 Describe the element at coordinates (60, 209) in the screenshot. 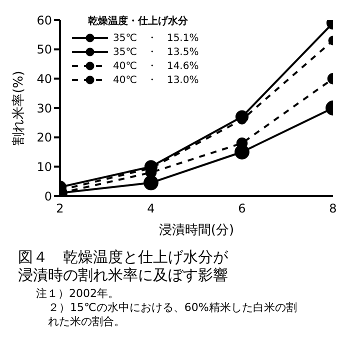

I see `x-tick-label: 2` at that location.